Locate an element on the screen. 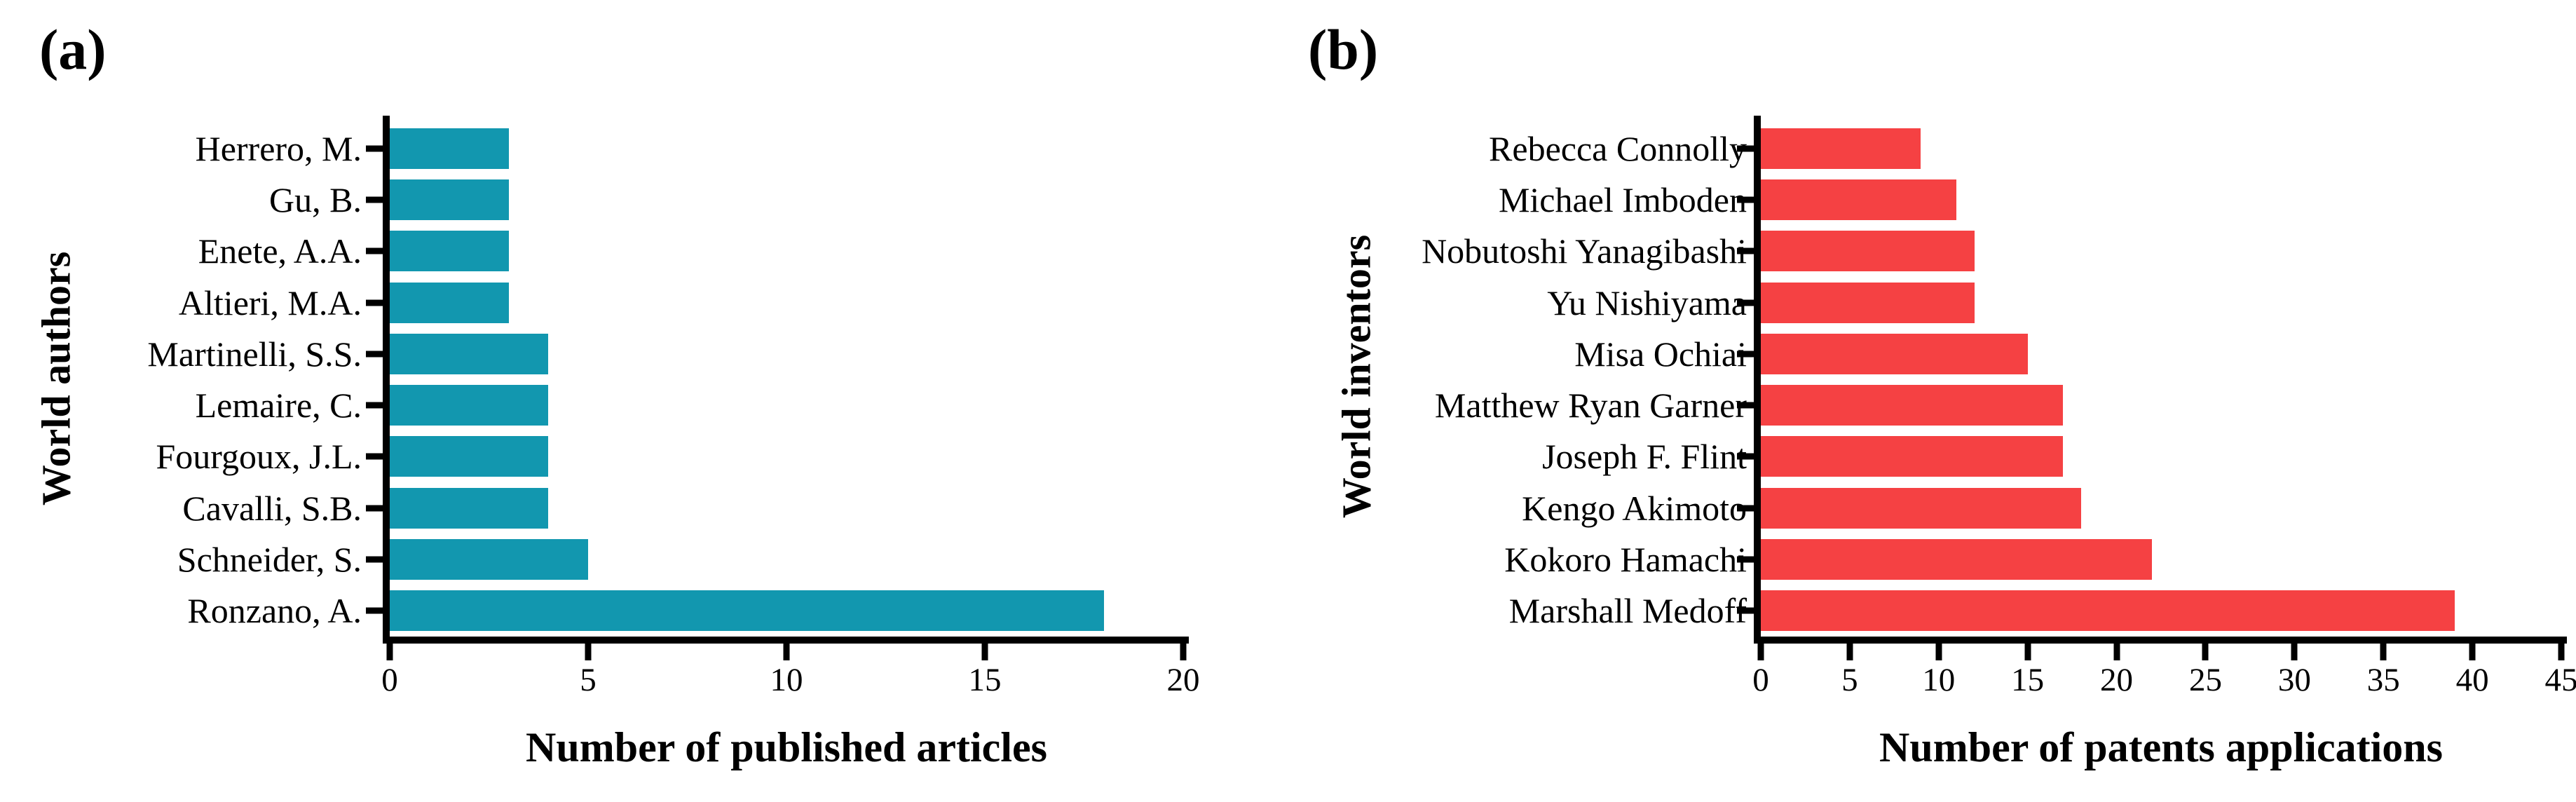 The image size is (2576, 802). category-label: Herrero, M. is located at coordinates (278, 148).